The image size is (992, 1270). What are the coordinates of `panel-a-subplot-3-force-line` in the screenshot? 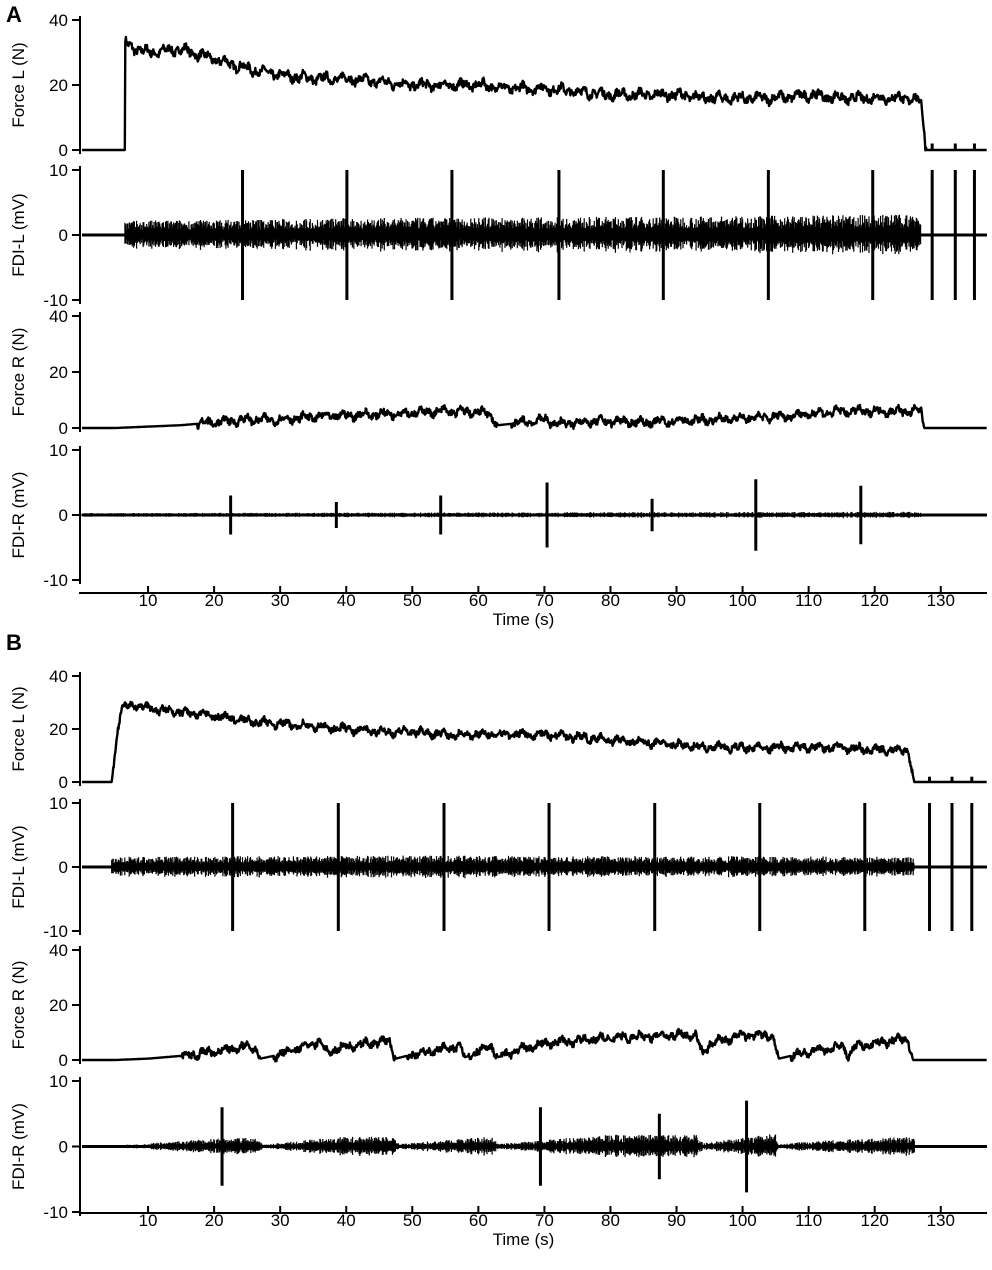 It's located at (534, 416).